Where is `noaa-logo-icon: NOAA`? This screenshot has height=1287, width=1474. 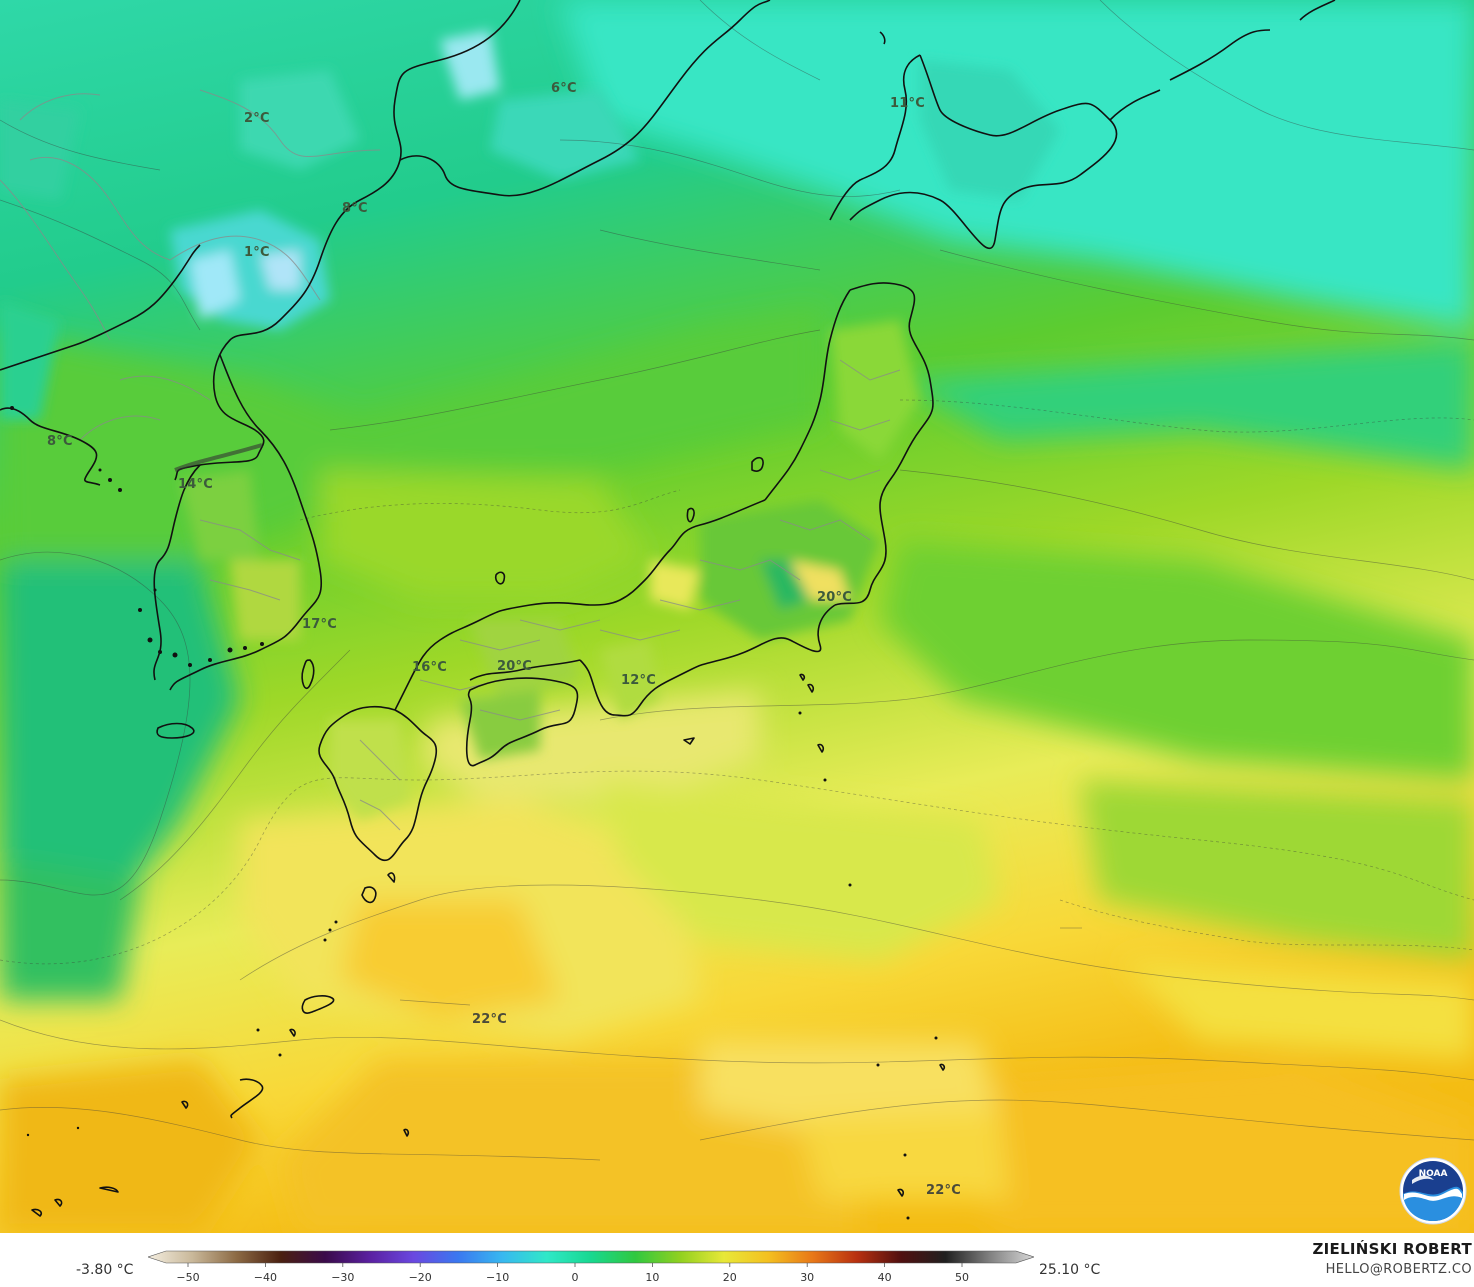
noaa-logo-icon: NOAA is located at coordinates (1433, 1191).